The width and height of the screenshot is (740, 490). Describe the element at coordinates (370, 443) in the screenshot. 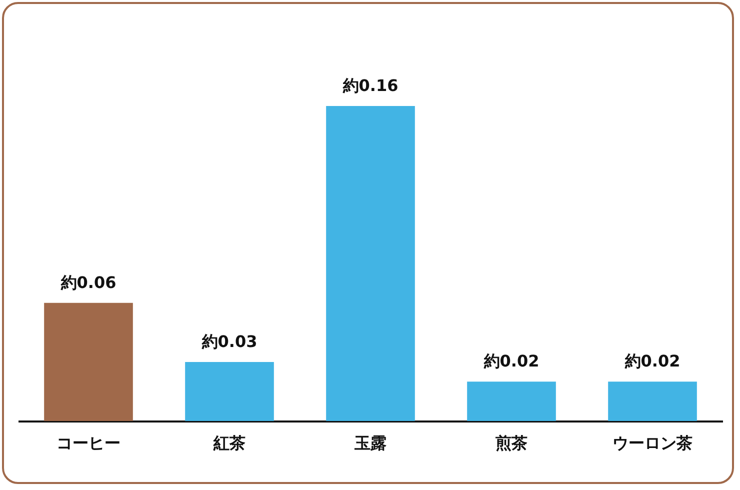

I see `x-tick-label: 玉露` at that location.